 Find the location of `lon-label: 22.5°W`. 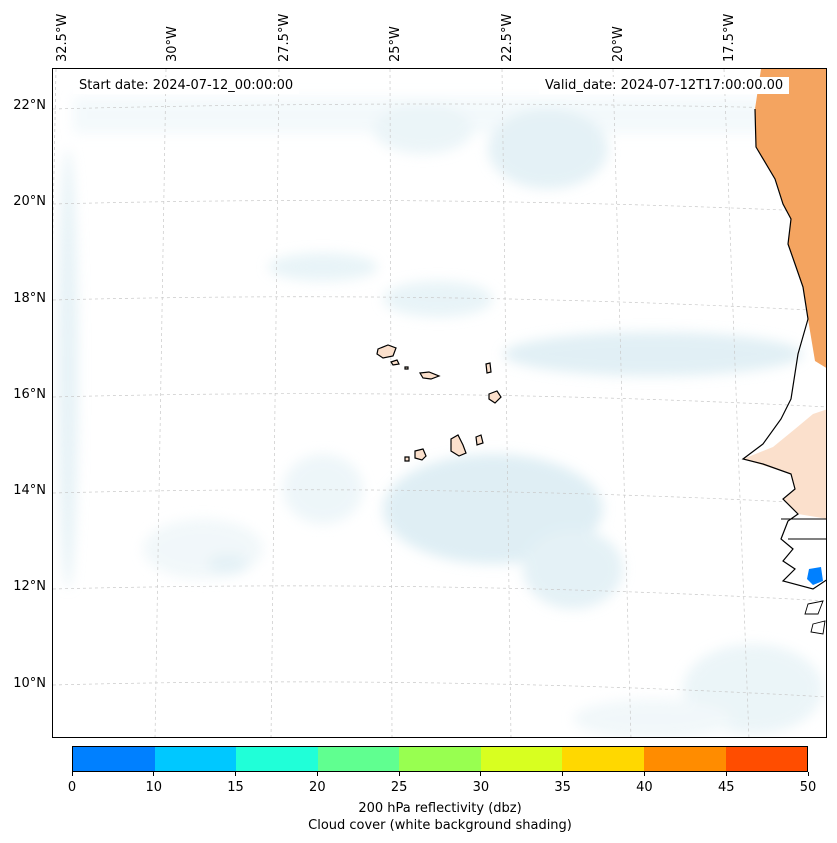

lon-label: 22.5°W is located at coordinates (507, 37).